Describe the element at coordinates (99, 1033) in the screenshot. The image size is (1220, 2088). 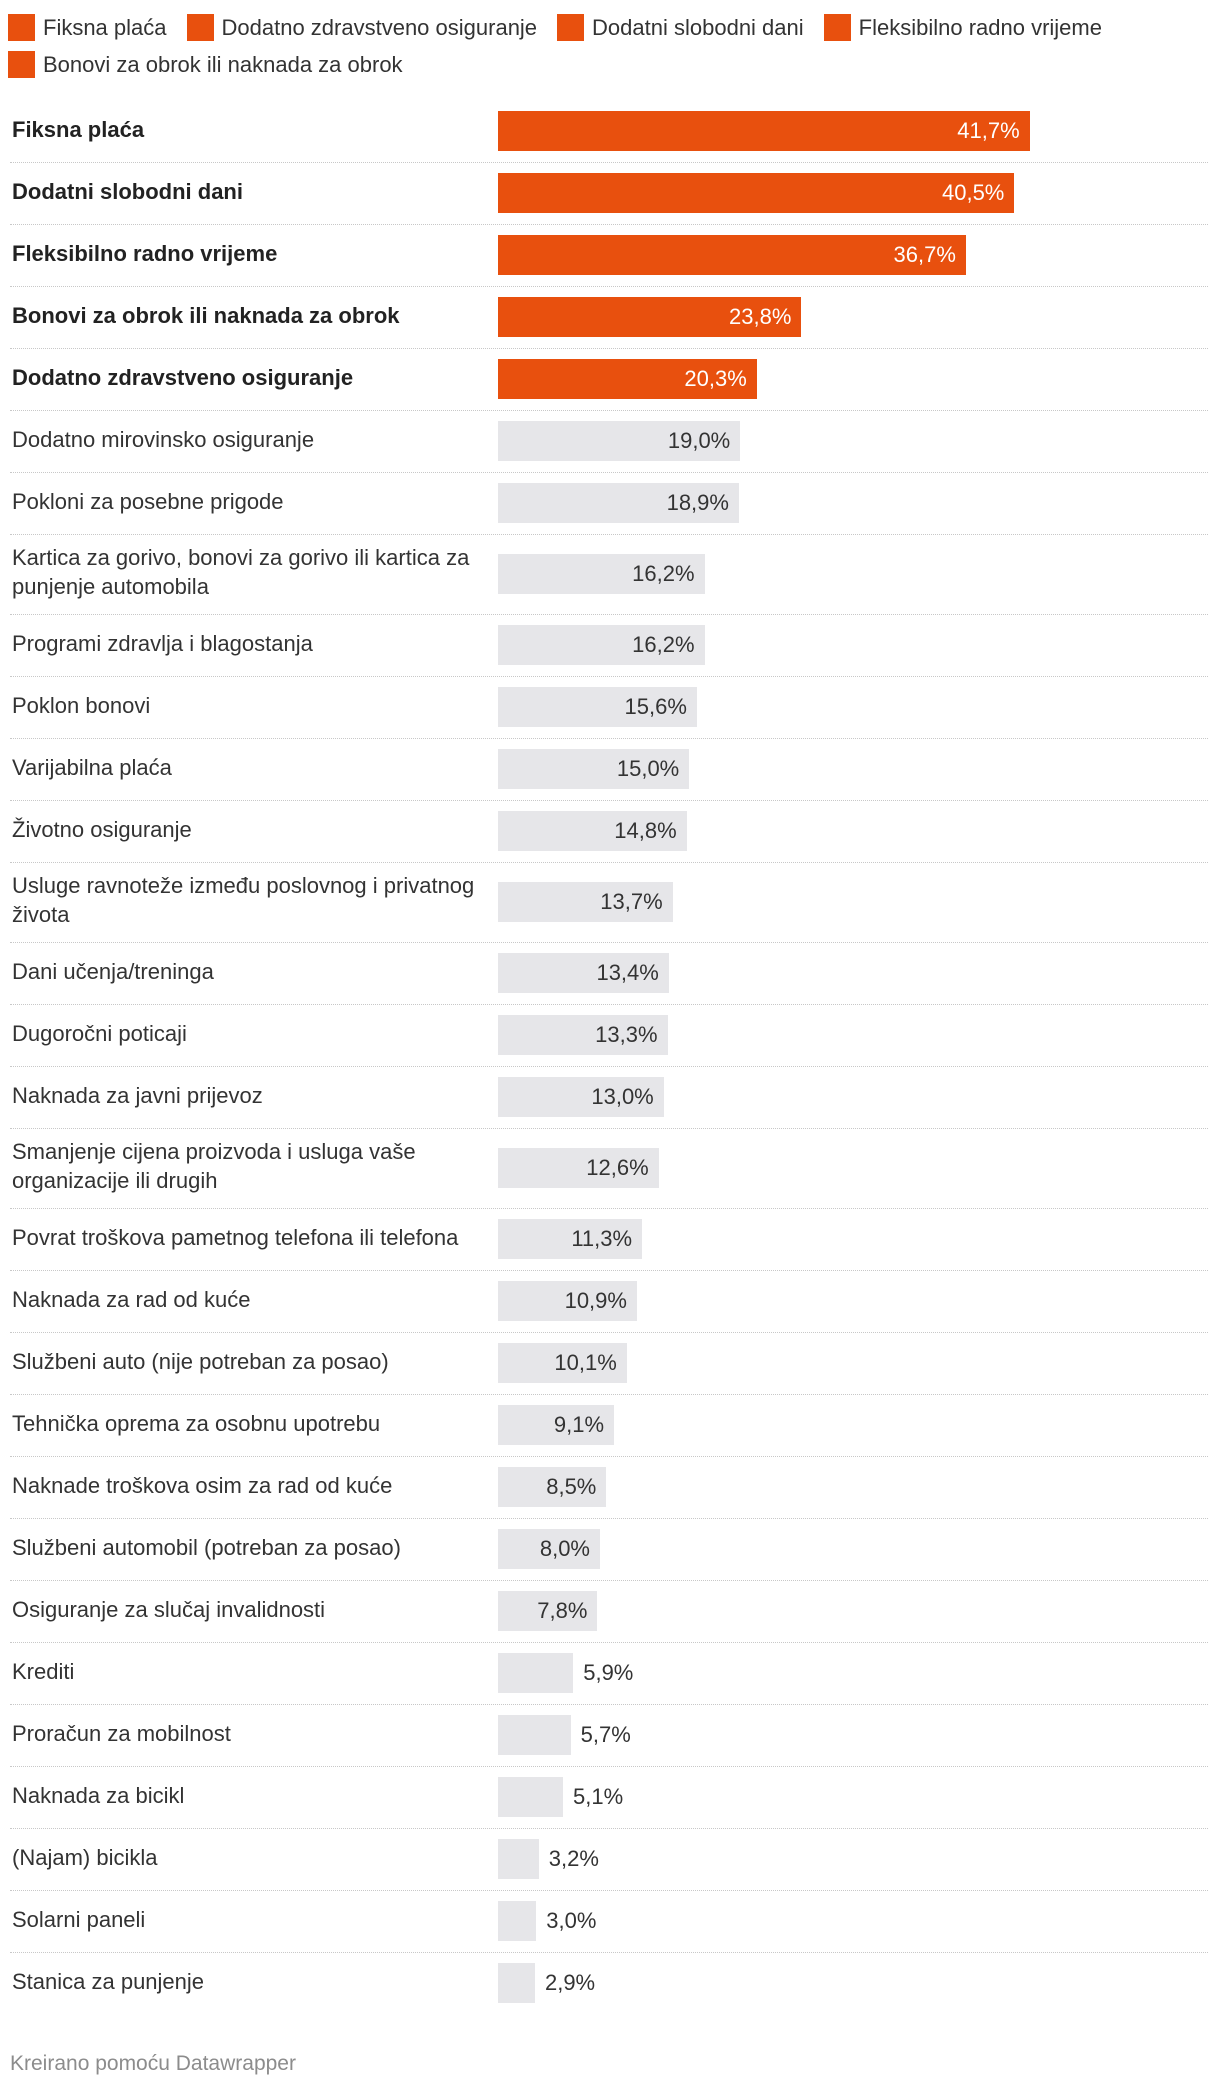
I see `bar-label: Dugoročni poticaji` at that location.